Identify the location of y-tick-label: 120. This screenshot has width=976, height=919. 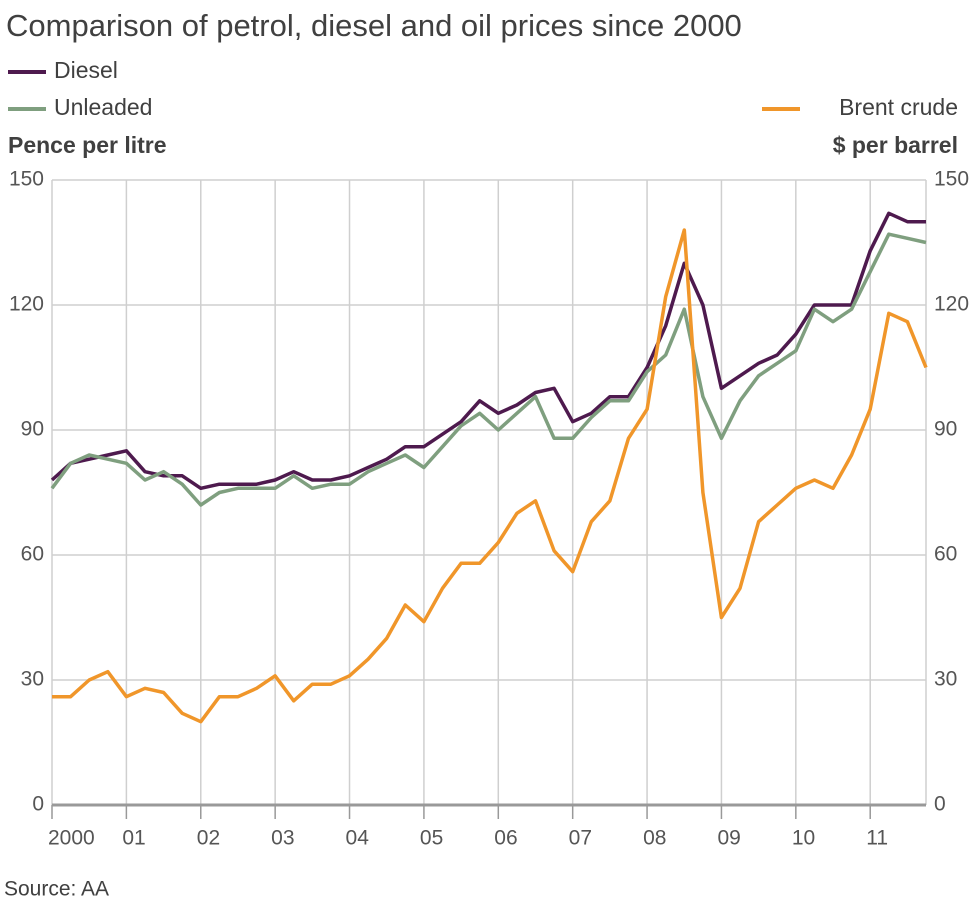
(26, 304).